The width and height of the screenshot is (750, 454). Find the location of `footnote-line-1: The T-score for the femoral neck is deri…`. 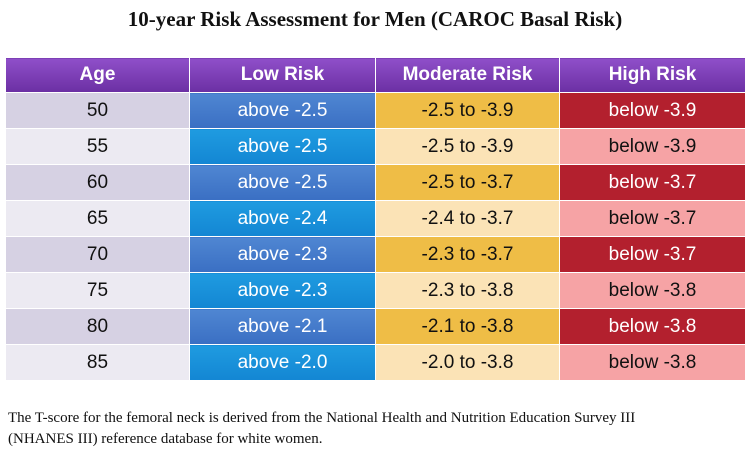

footnote-line-1: The T-score for the femoral neck is deri… is located at coordinates (322, 418).